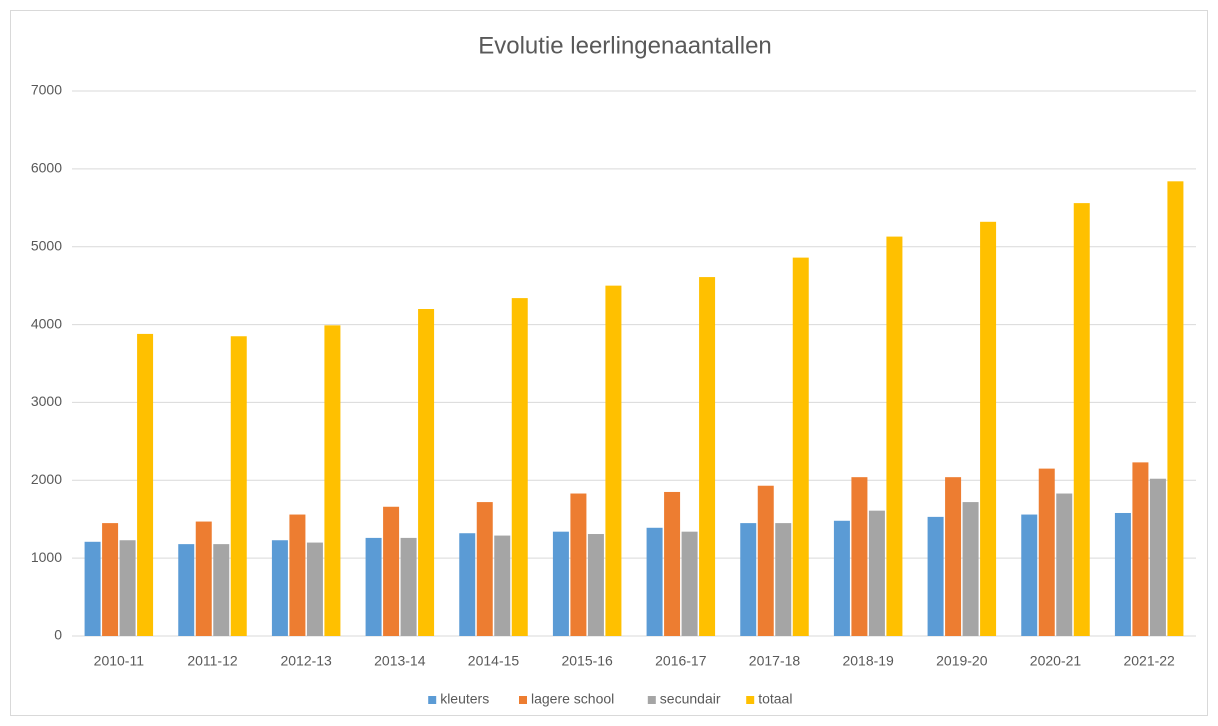 This screenshot has height=726, width=1218. Describe the element at coordinates (46, 323) in the screenshot. I see `y-tick-label: 4000` at that location.